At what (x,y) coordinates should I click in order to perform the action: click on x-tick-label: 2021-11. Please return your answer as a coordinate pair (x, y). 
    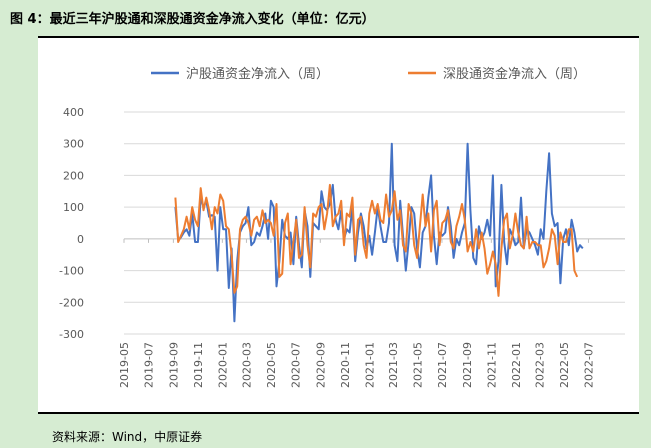
    Looking at the image, I should click on (491, 365).